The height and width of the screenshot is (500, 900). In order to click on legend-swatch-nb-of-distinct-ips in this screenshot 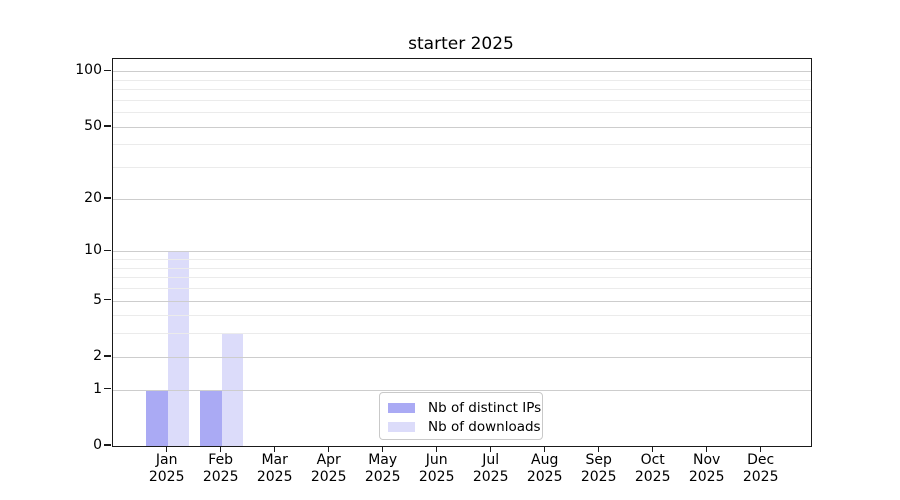, I will do `click(401, 407)`.